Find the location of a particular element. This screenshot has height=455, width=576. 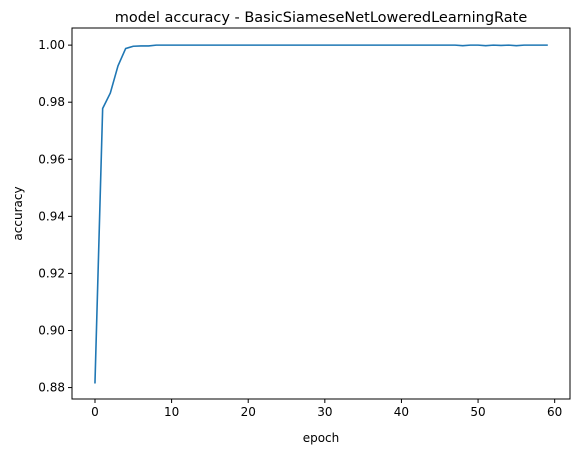

y-tick-label: 0.98 is located at coordinates (51, 102).